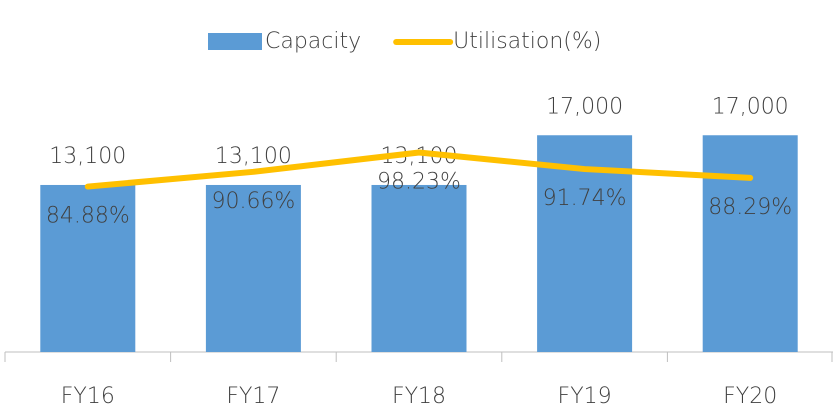  Describe the element at coordinates (750, 207) in the screenshot. I see `line-value-label: 88.29%` at that location.